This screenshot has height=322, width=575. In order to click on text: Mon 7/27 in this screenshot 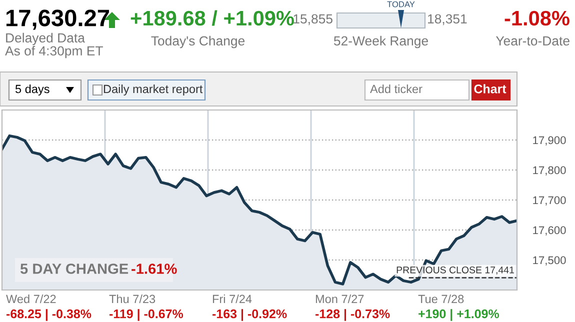, I will do `click(340, 299)`.